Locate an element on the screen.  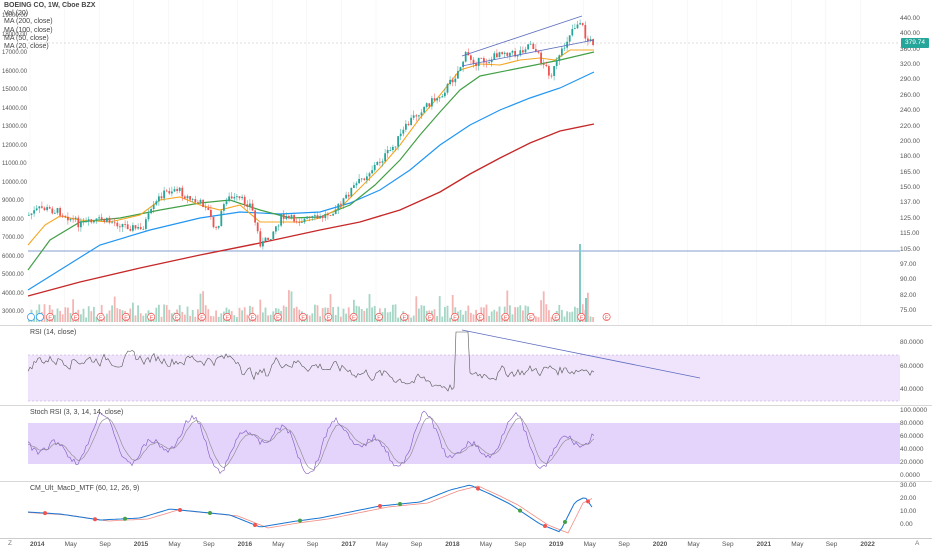
legend-ma50: MA (50, close) is located at coordinates (26, 38).